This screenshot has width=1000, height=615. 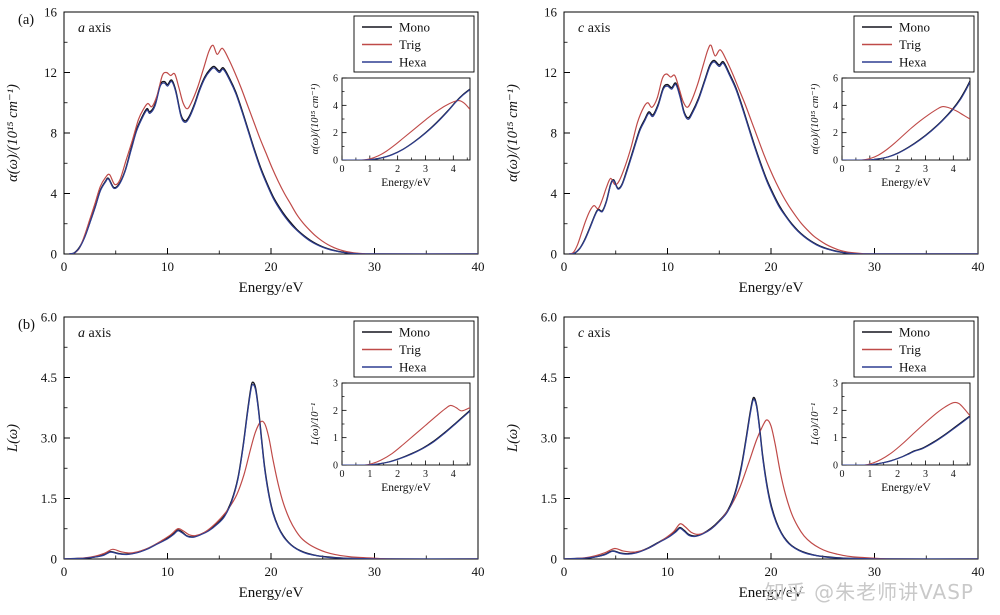 I want to click on inset-y-axis-label: α(ω)/(10¹⁵ cm⁻¹), so click(x=315, y=118).